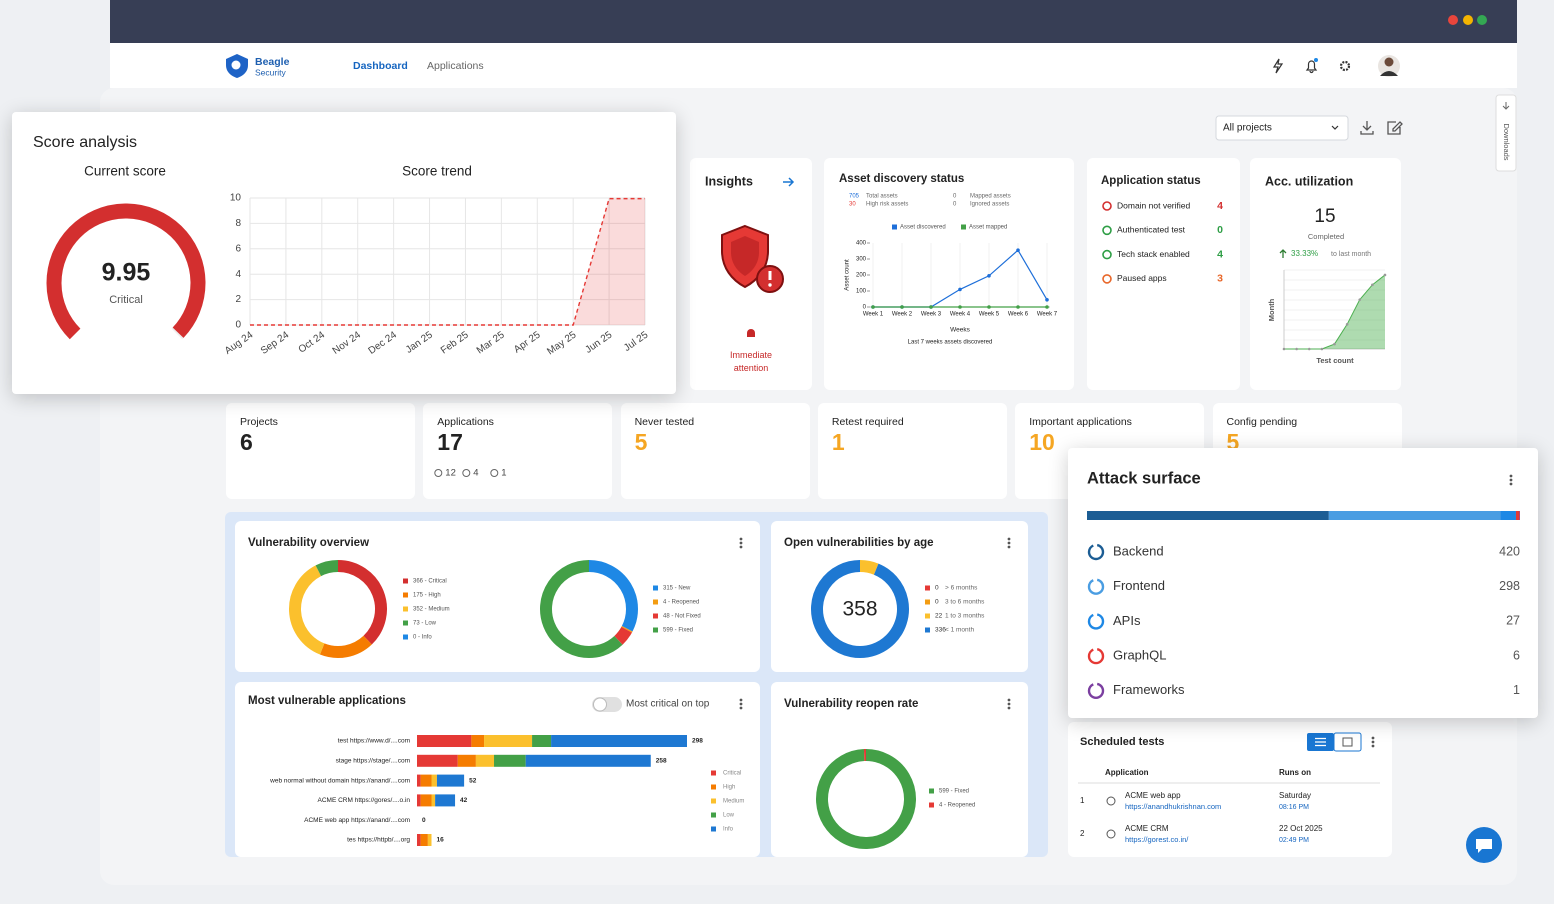 Image resolution: width=1554 pixels, height=904 pixels. I want to click on stat-label: Important applications, so click(1080, 422).